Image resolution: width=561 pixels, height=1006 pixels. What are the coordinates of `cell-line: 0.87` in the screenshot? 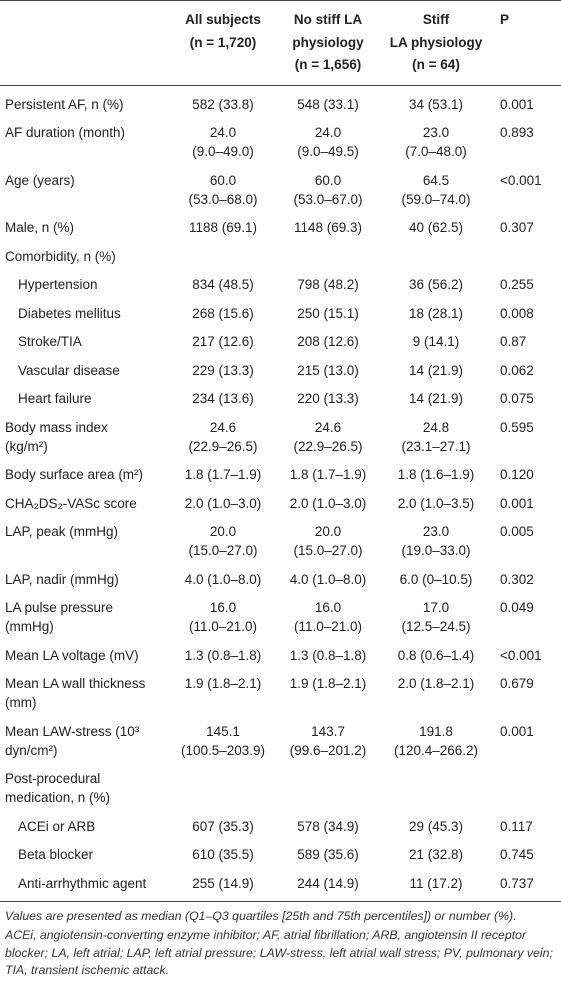 It's located at (513, 341).